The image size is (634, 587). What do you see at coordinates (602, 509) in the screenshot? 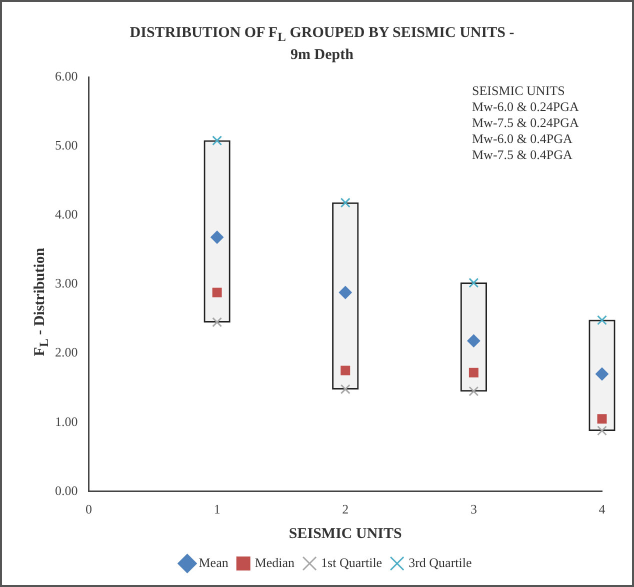
I see `x-tick-label: 4` at bounding box center [602, 509].